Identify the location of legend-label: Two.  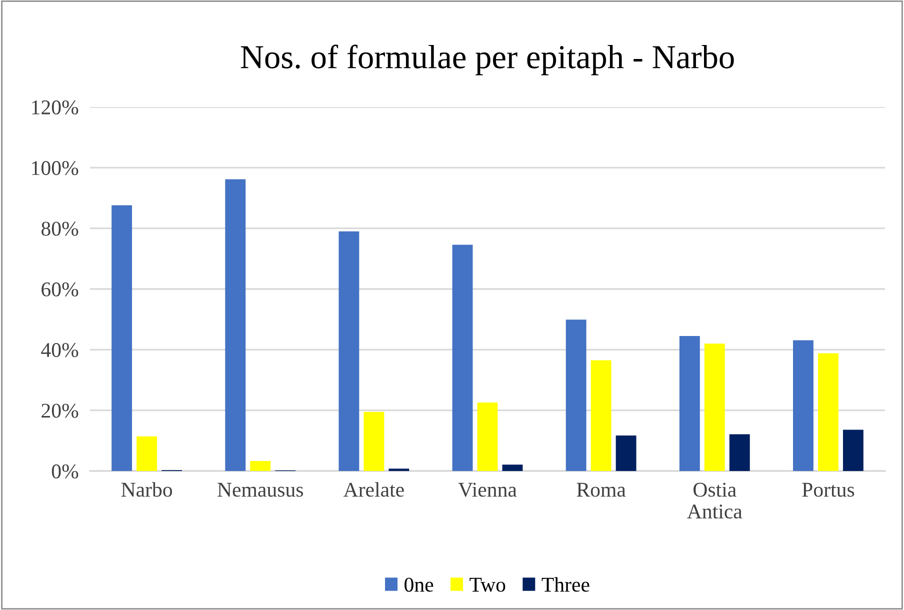
(488, 585).